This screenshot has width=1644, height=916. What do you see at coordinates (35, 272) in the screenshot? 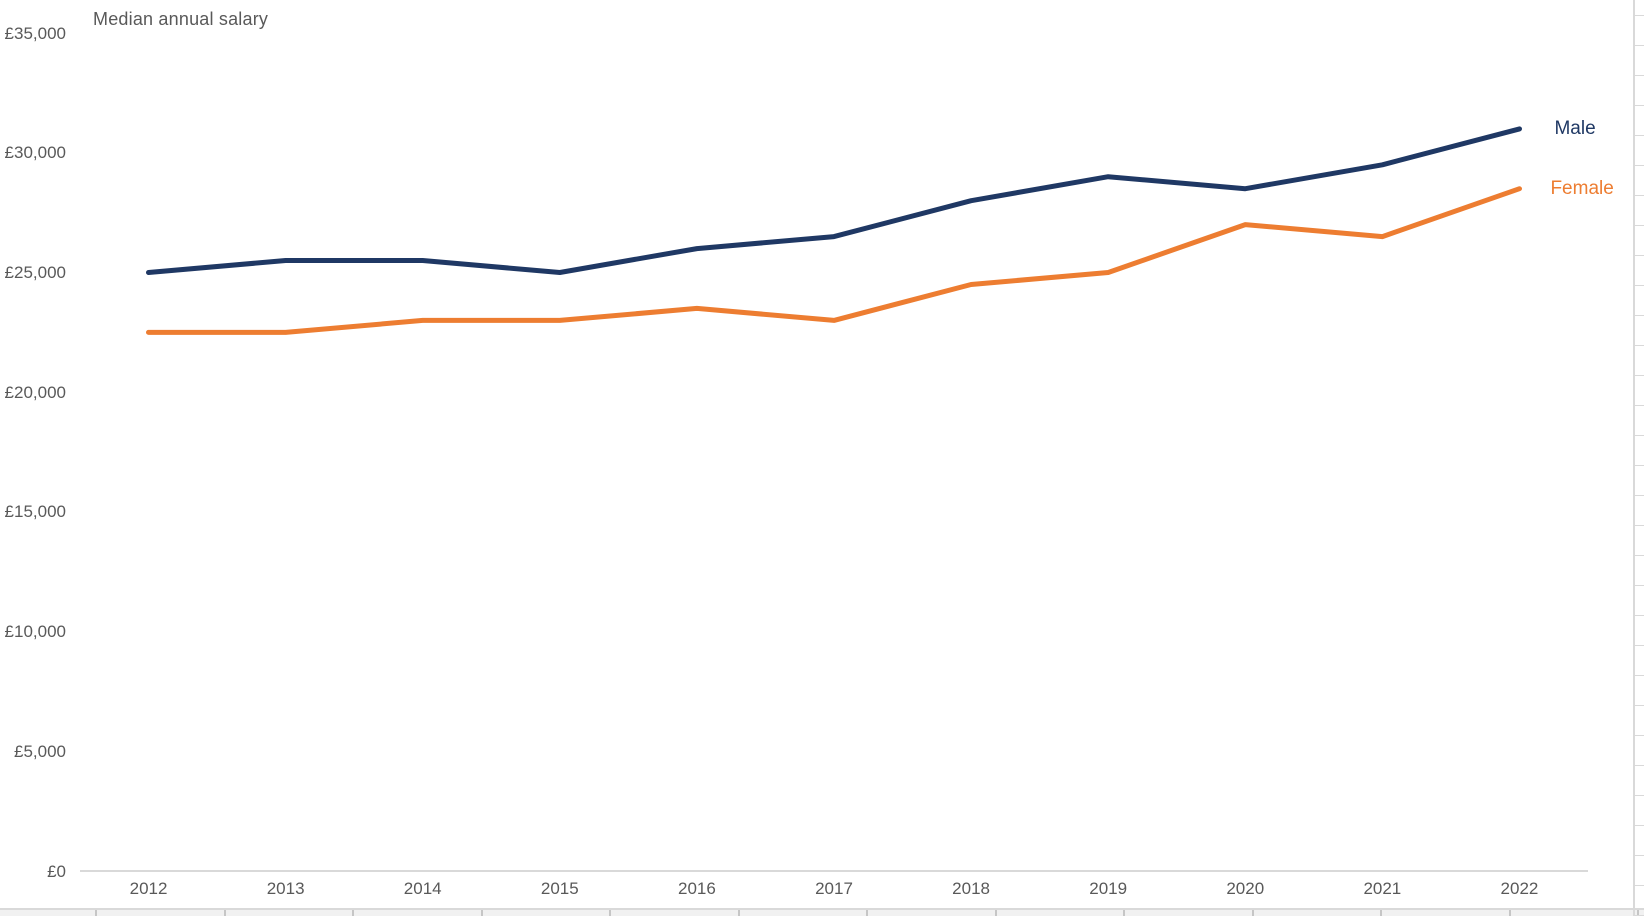
I see `y-axis-tick-label: £25,000` at bounding box center [35, 272].